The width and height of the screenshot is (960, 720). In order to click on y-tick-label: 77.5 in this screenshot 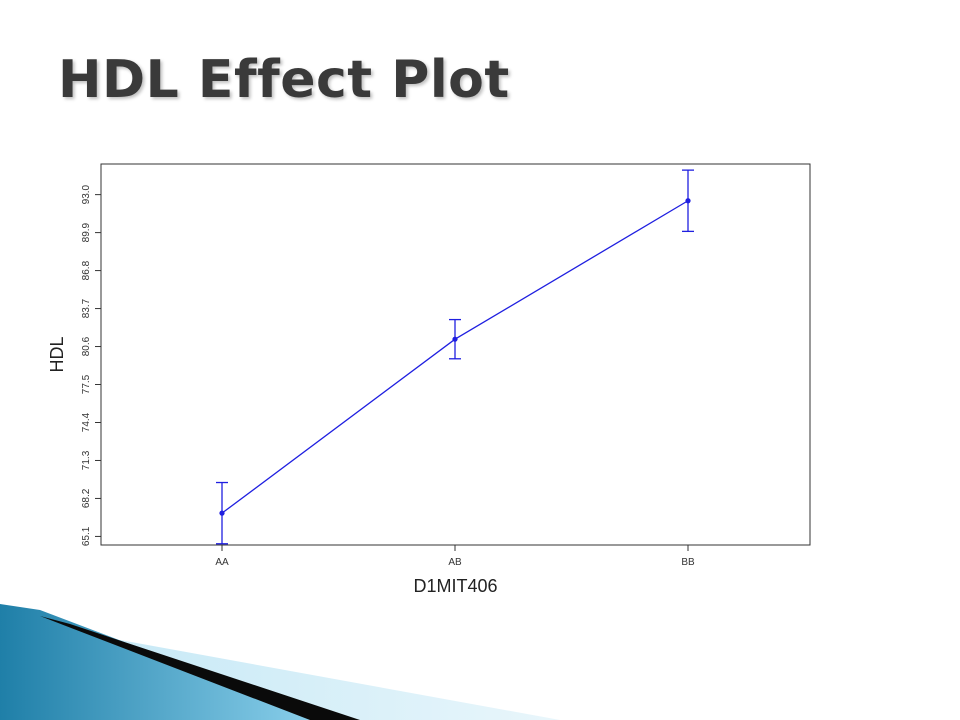, I will do `click(86, 384)`.